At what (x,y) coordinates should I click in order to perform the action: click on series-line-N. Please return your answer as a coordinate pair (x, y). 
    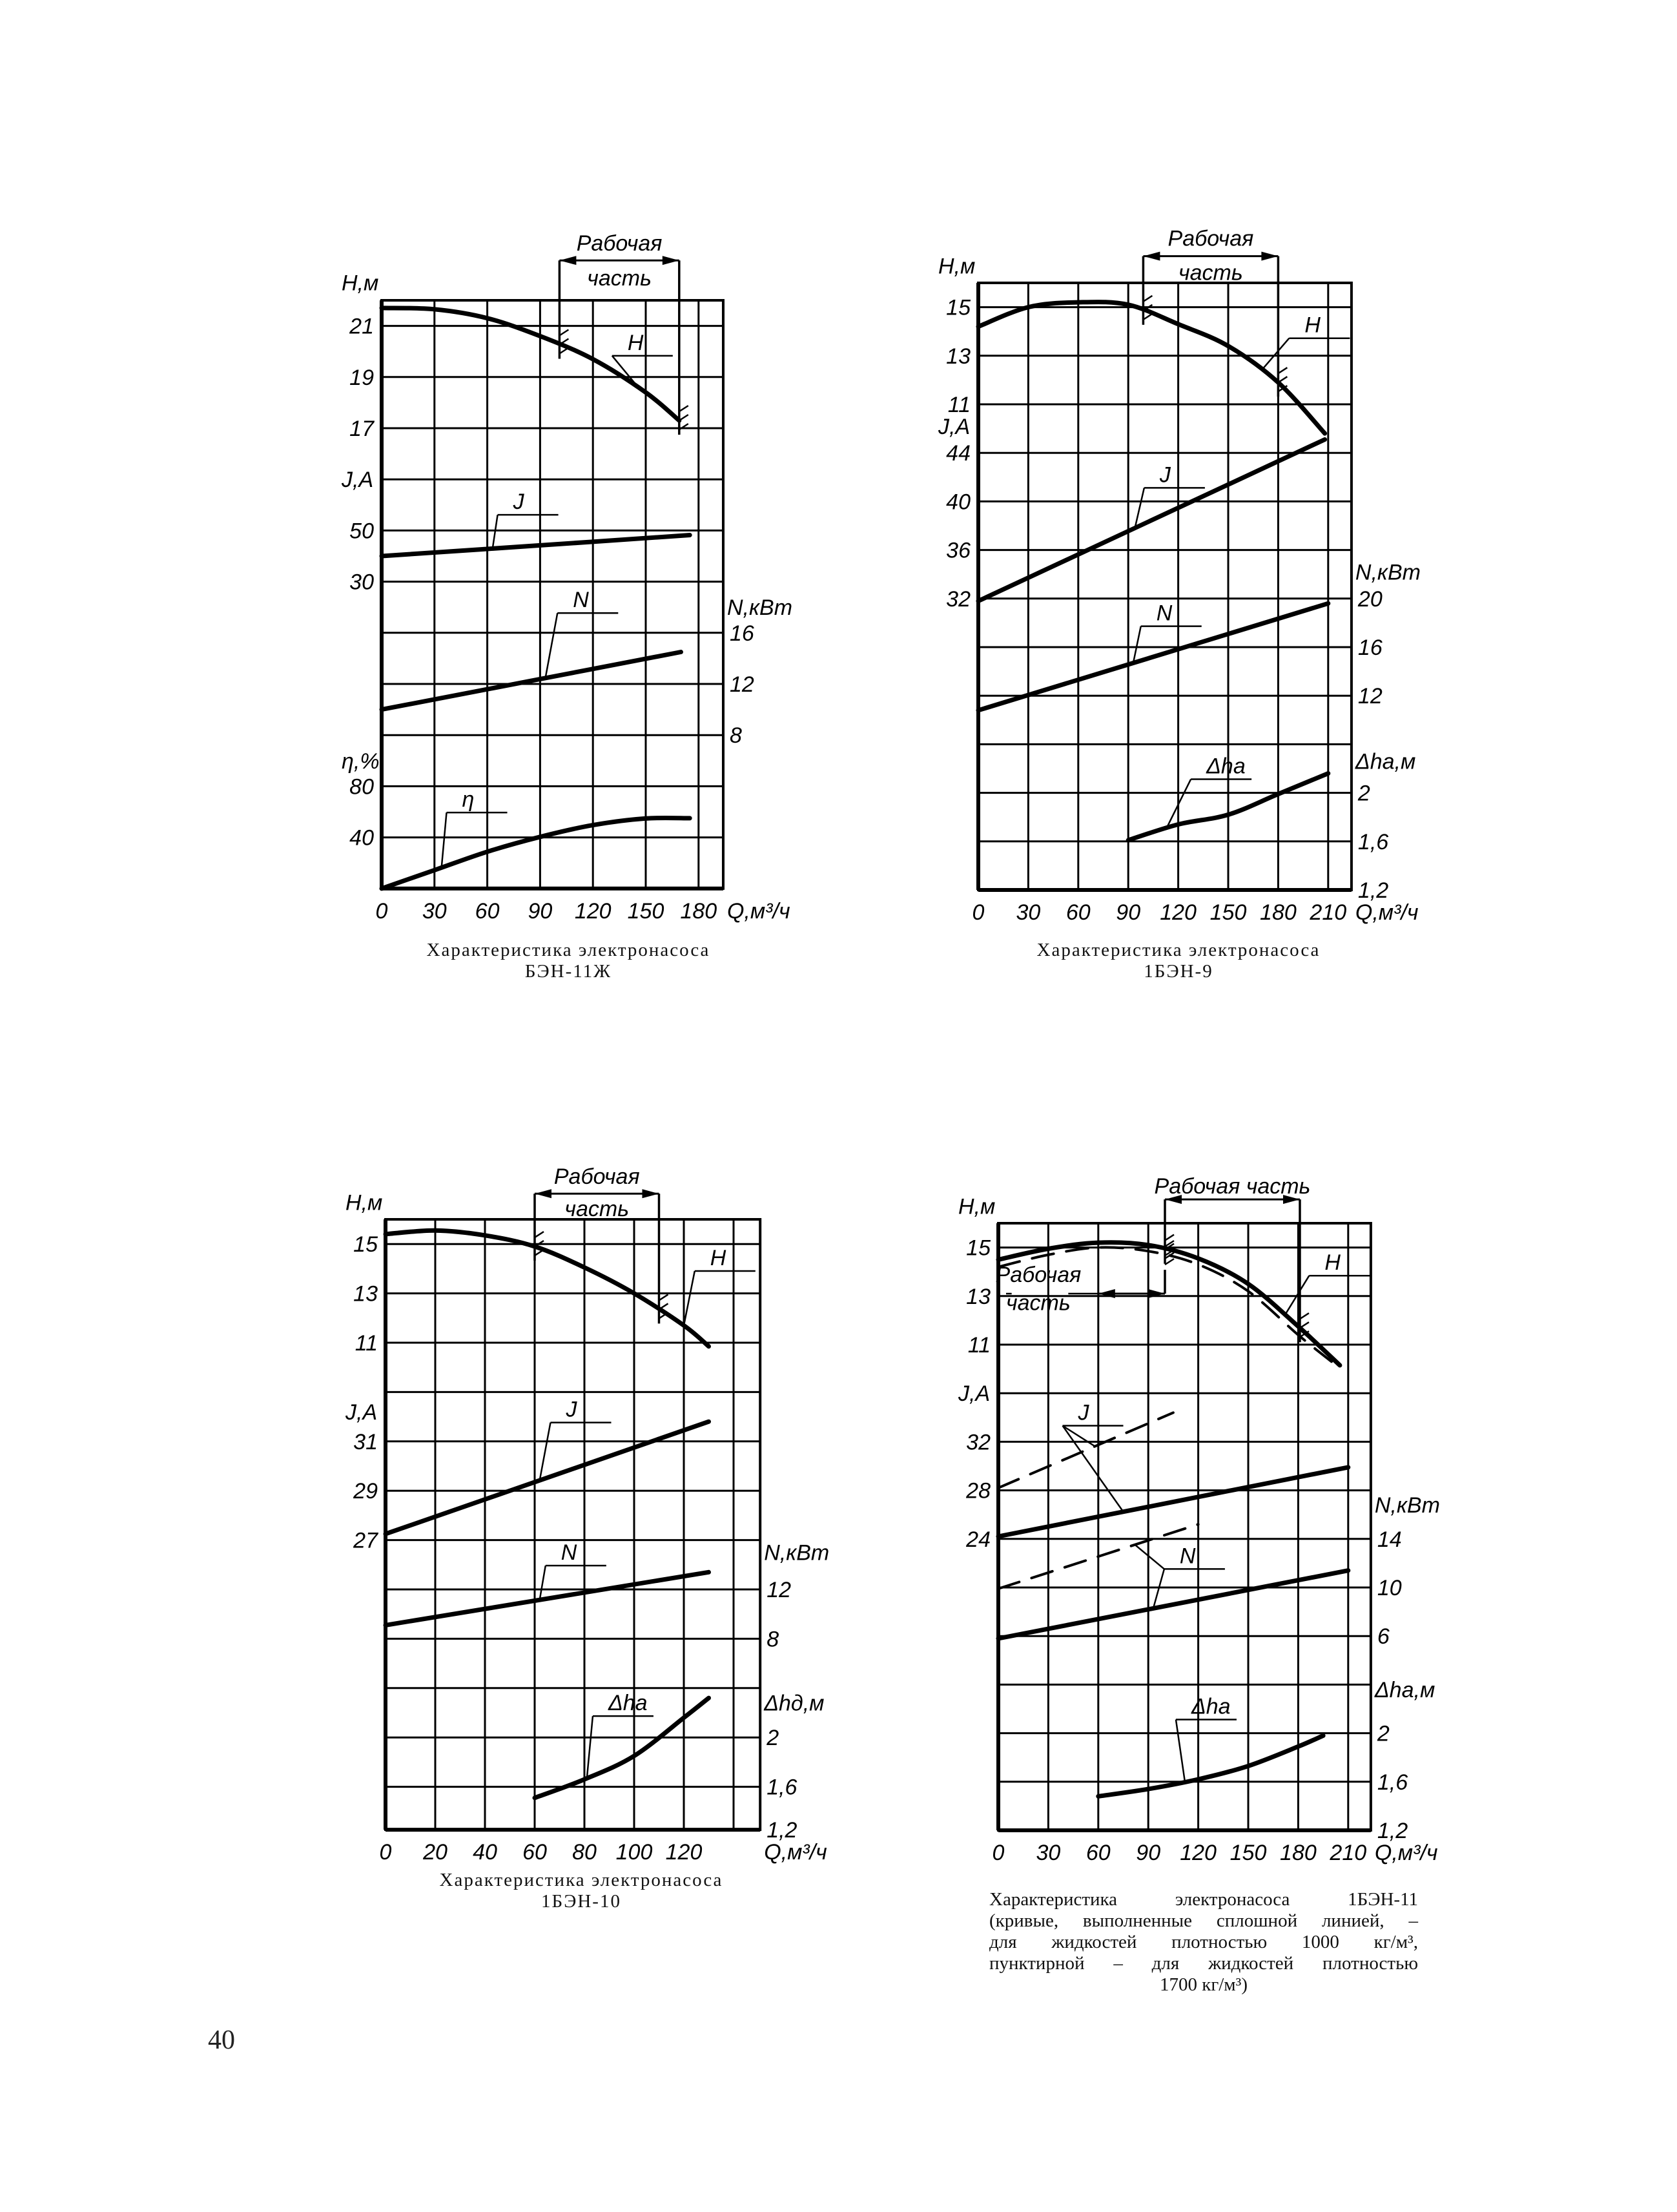
    Looking at the image, I should click on (547, 1598).